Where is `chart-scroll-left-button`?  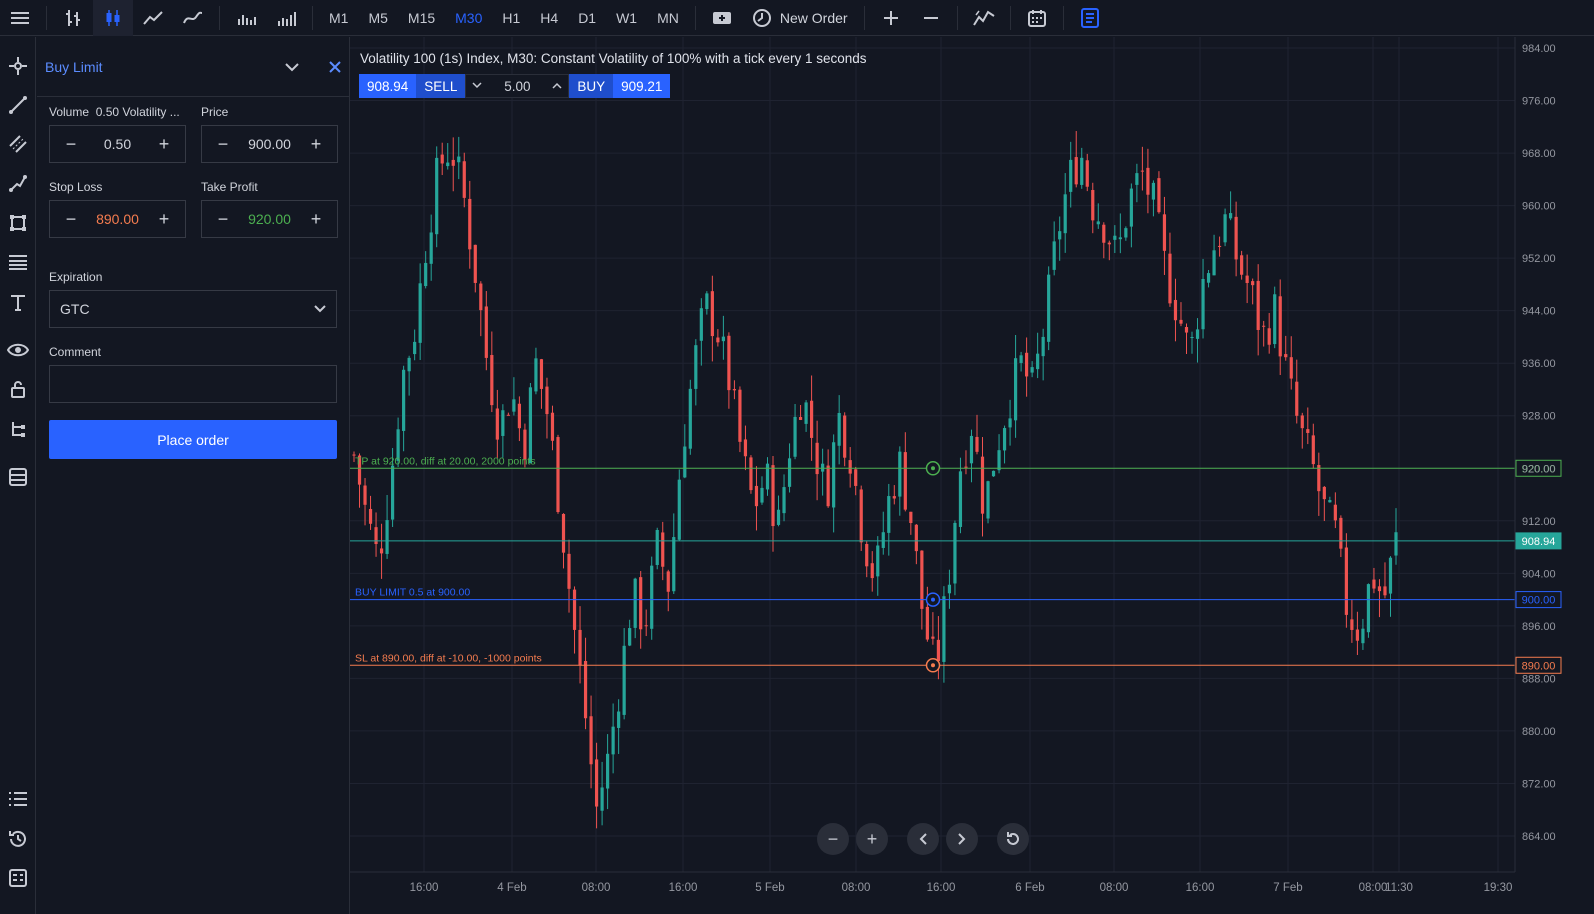 chart-scroll-left-button is located at coordinates (923, 839).